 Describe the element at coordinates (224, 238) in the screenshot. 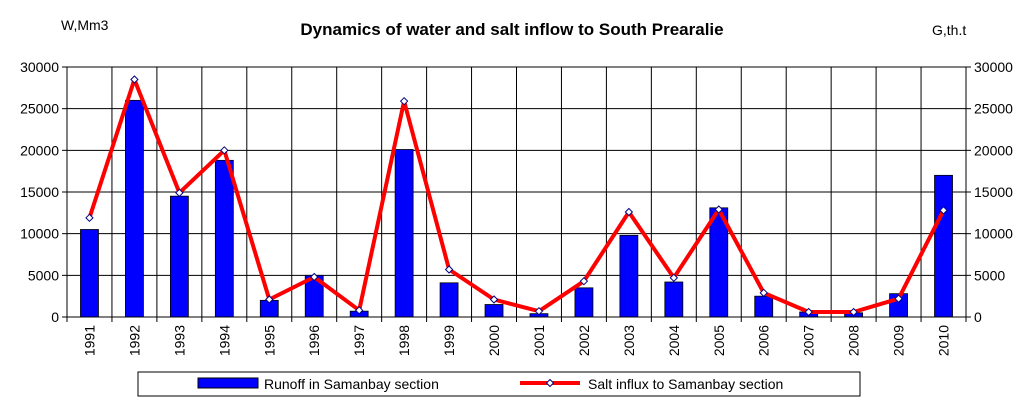

I see `bar-1994` at that location.